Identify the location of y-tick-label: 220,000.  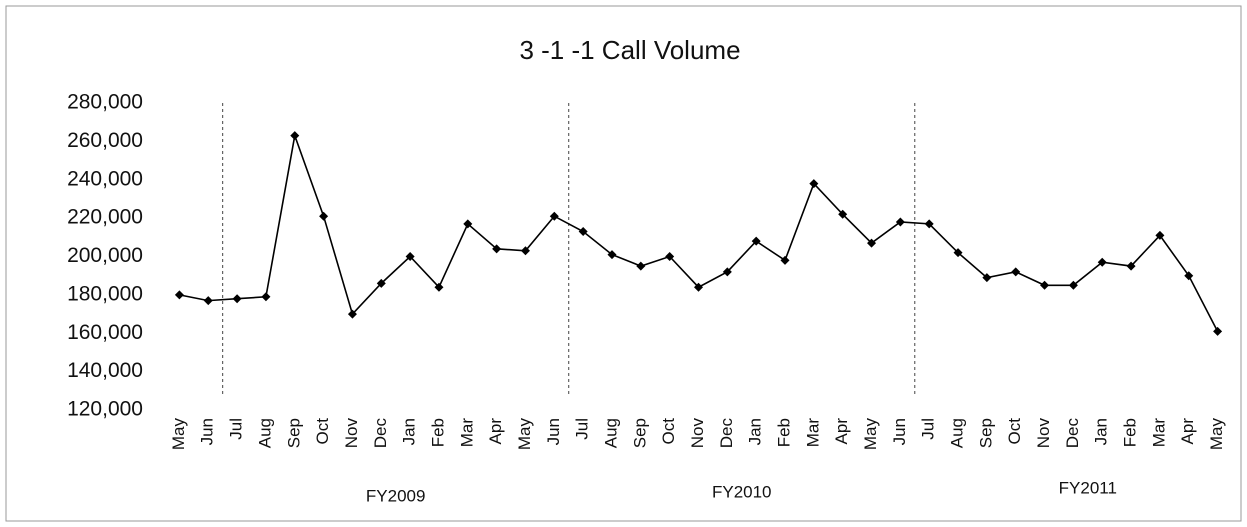
(105, 217).